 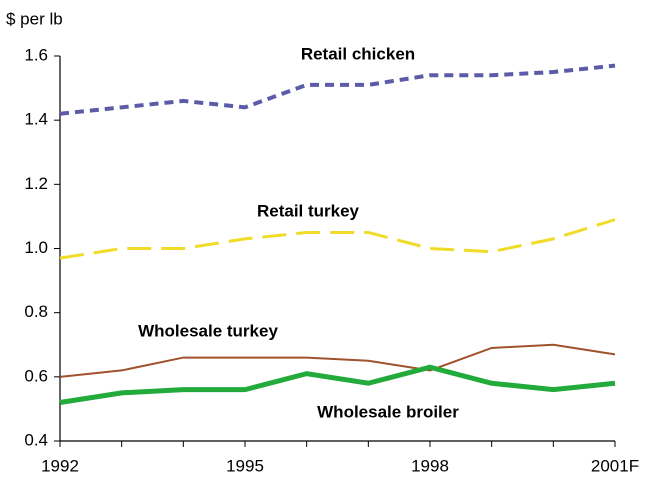 What do you see at coordinates (34, 18) in the screenshot?
I see `y-axis-label: $ per lb` at bounding box center [34, 18].